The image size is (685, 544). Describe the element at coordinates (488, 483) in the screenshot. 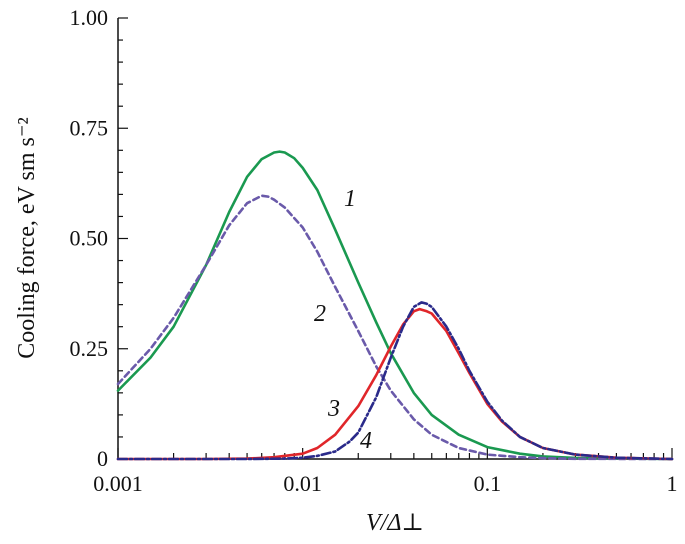

I see `x-tick-label: 0.1` at that location.